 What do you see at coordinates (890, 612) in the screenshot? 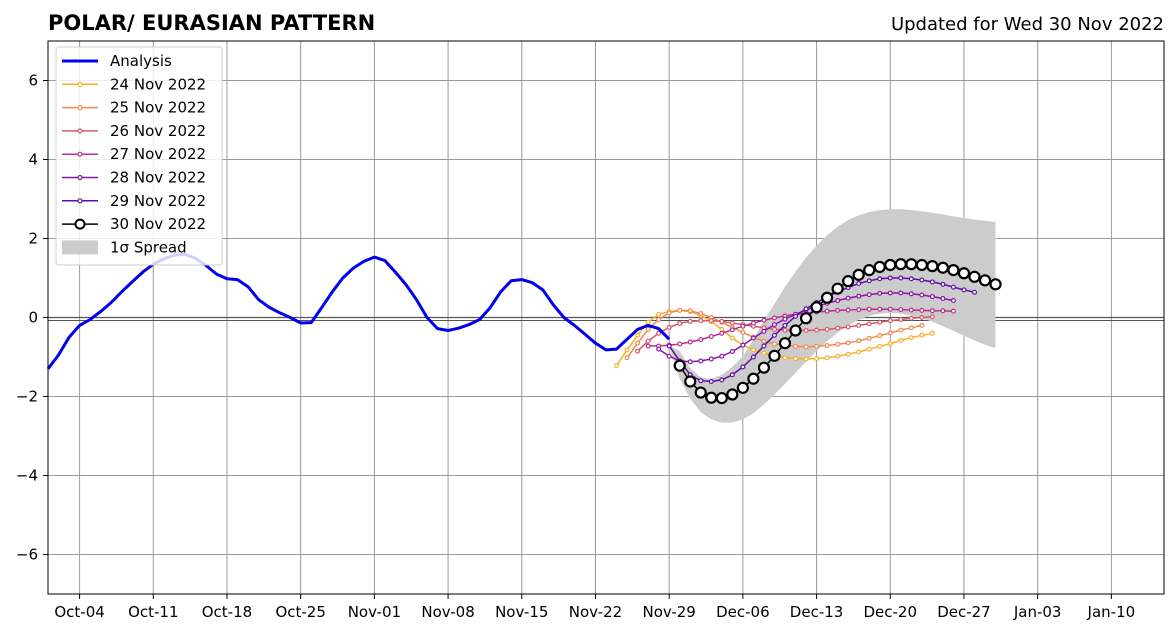
I see `x-tick-label: Dec-20` at bounding box center [890, 612].